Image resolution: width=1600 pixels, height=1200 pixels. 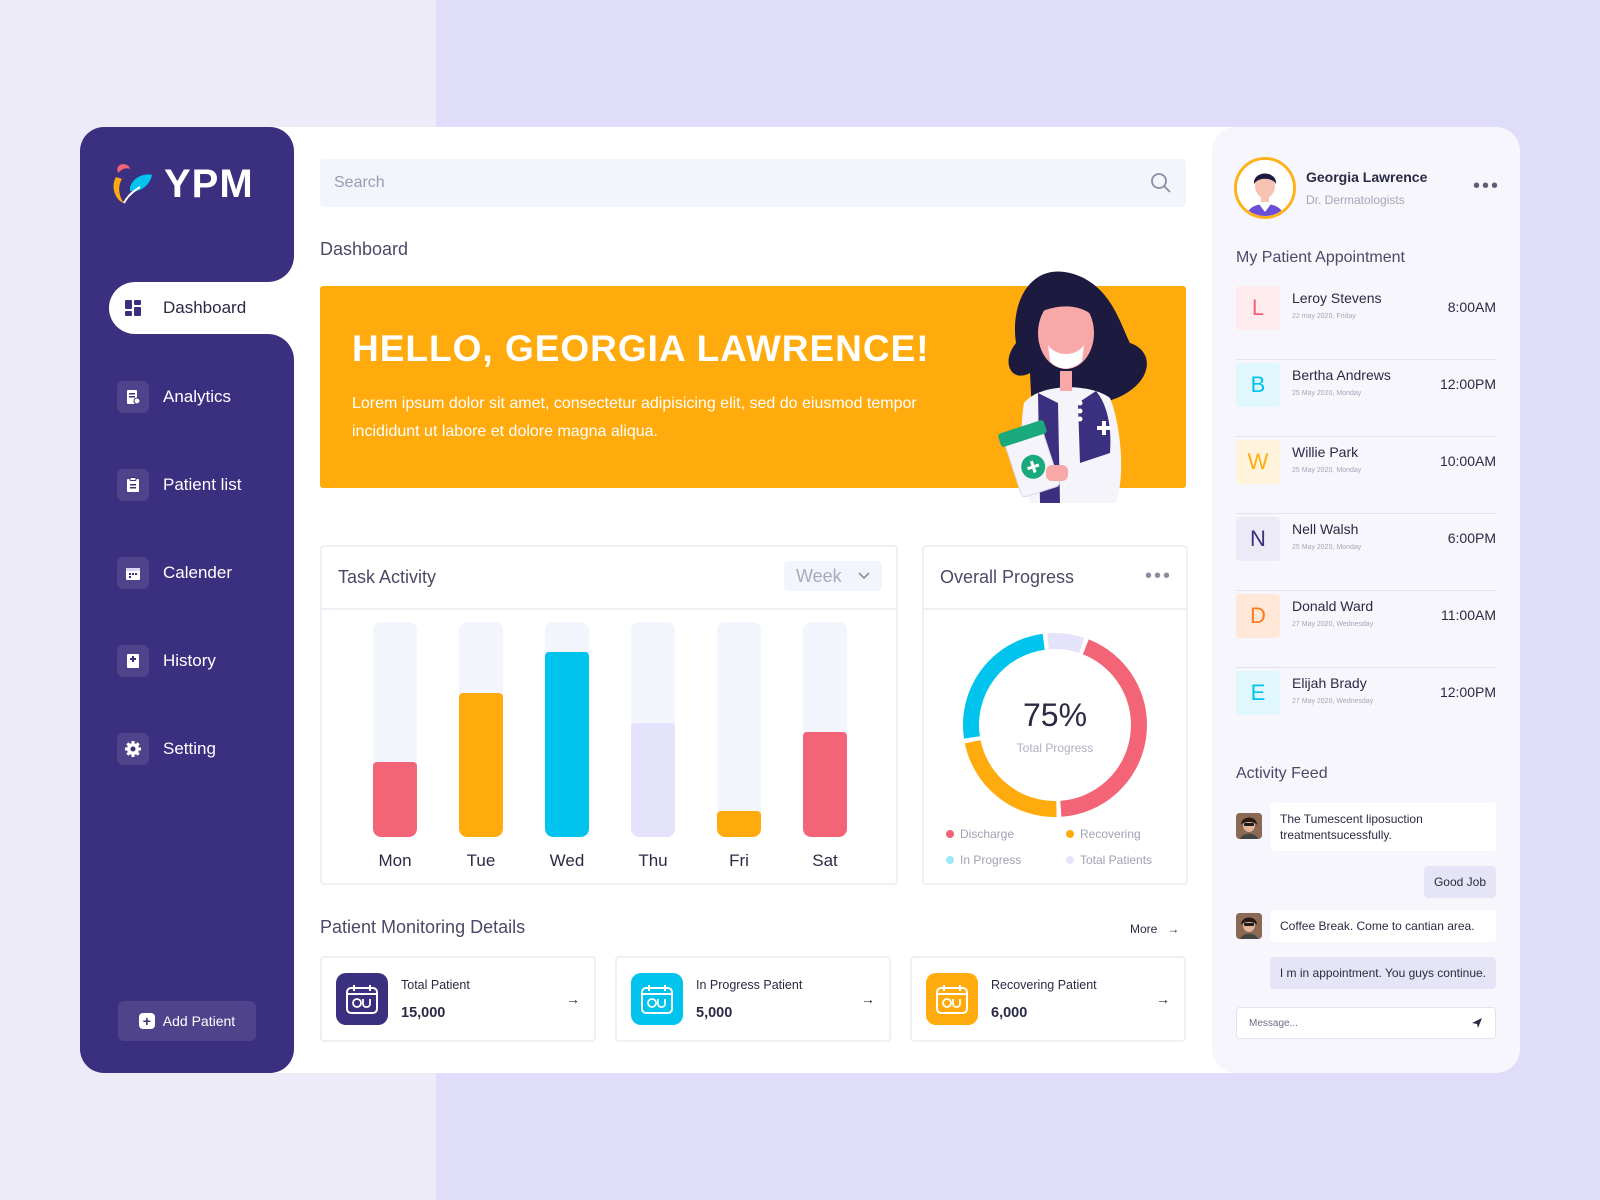 What do you see at coordinates (205, 307) in the screenshot?
I see `sidebar-item-label: Dashboard` at bounding box center [205, 307].